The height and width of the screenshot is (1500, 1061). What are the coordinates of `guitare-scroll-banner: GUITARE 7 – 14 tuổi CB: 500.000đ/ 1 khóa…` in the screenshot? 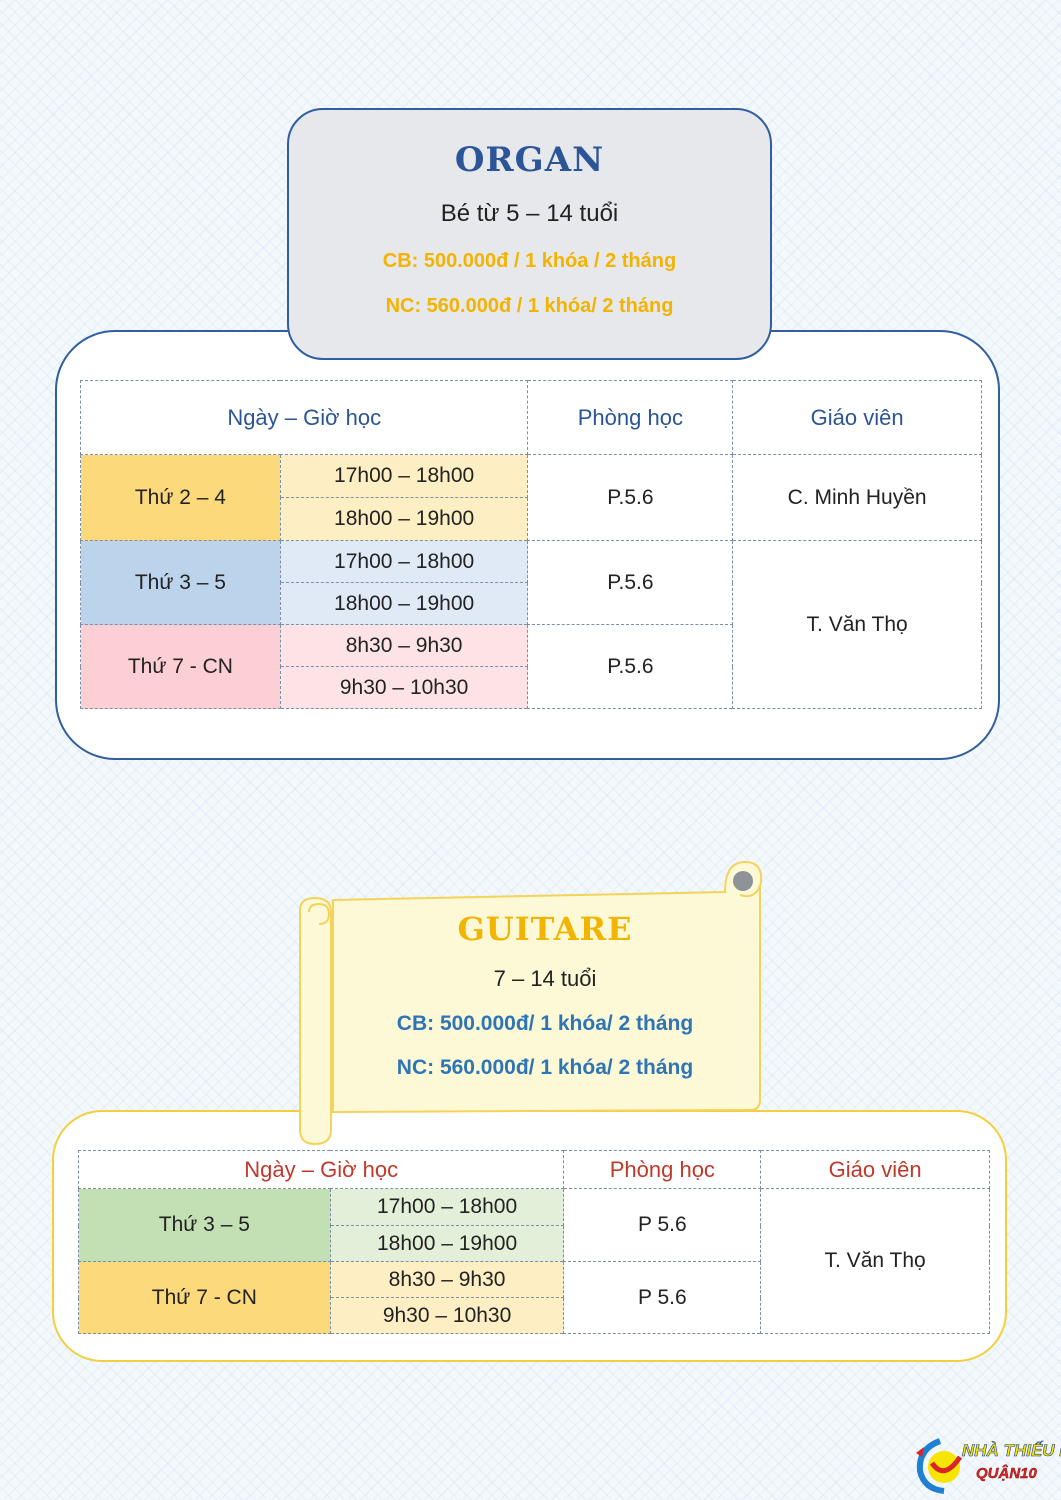 It's located at (530, 1005).